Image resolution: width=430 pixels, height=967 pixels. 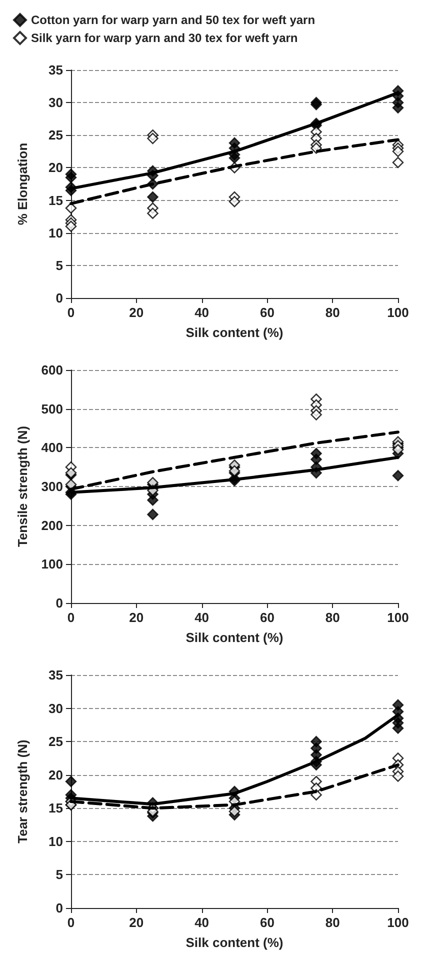 I want to click on y-tick-label: 200, so click(x=52, y=525).